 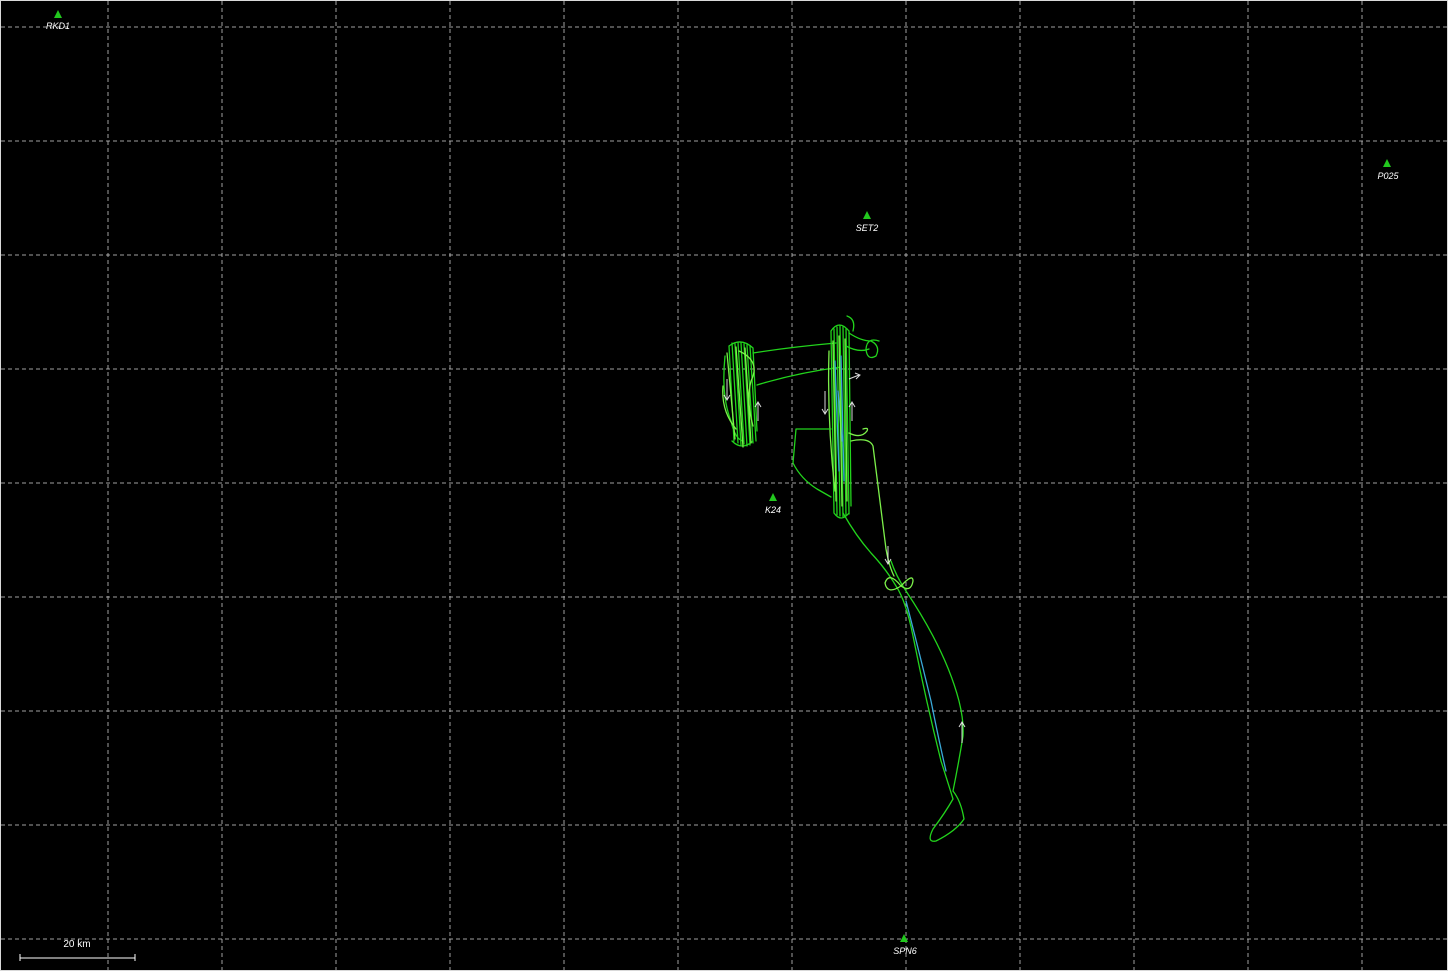 I want to click on station-p025-label: P025, so click(x=1388, y=176).